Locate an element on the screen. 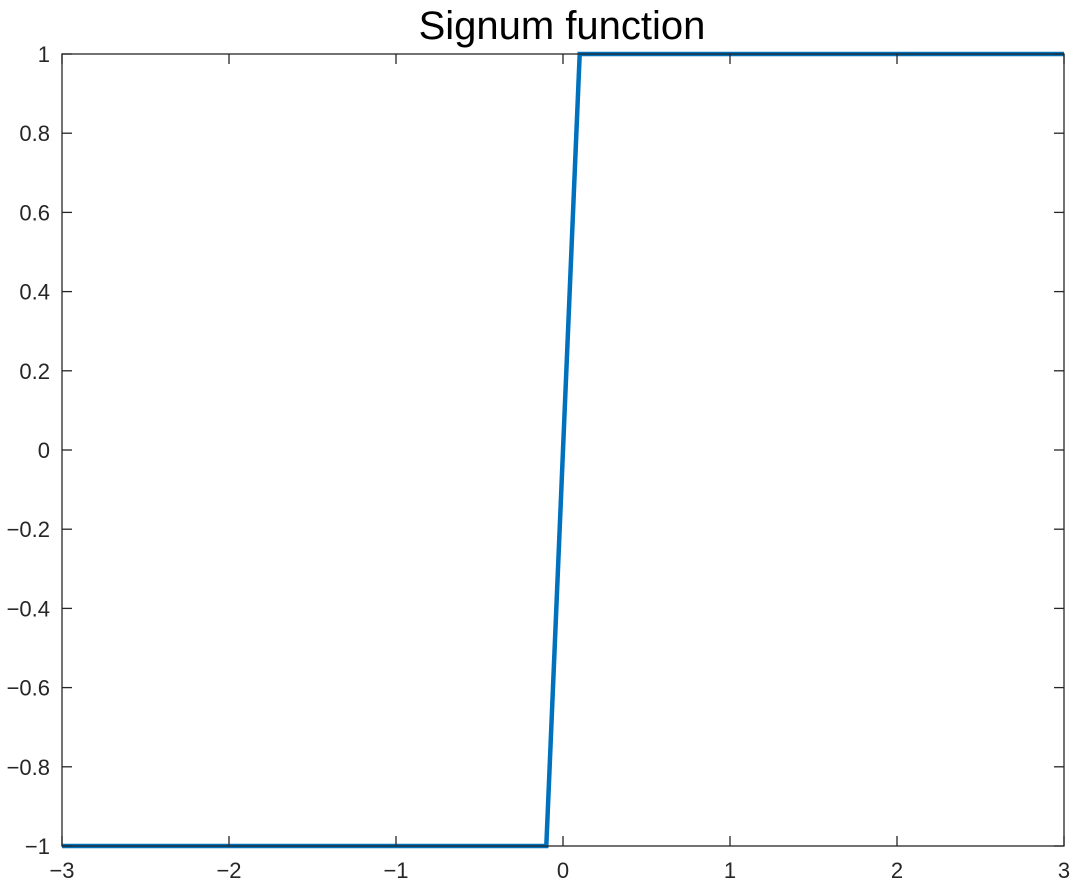  y-tick-label: 0.2 is located at coordinates (34, 371).